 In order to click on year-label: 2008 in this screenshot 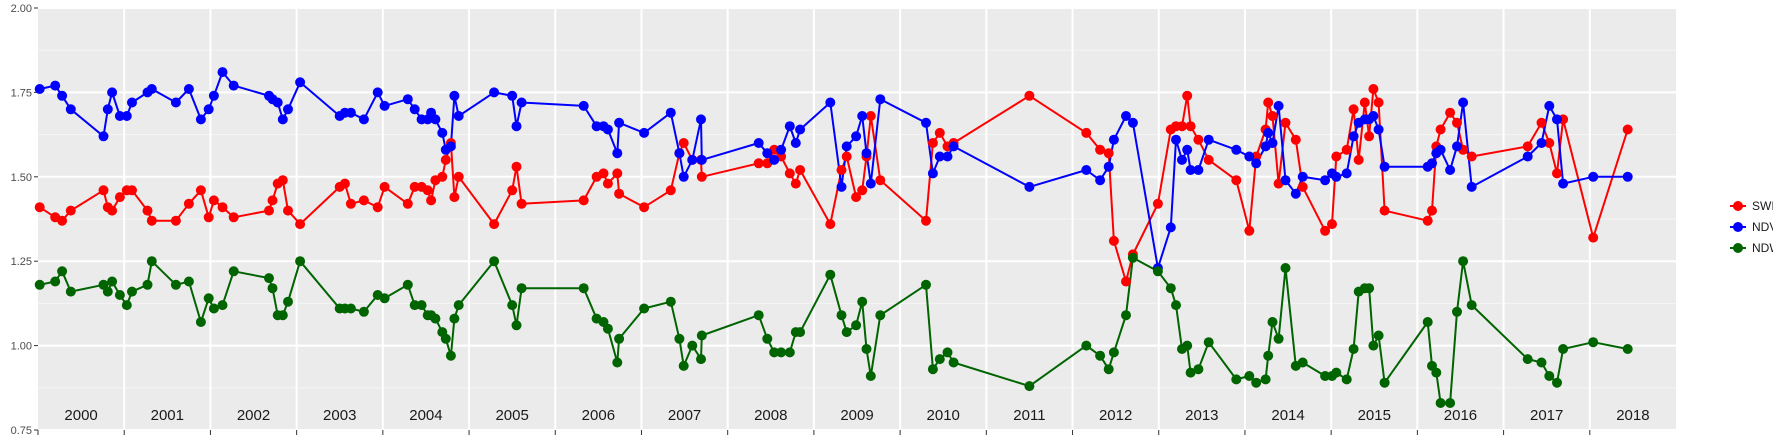, I will do `click(770, 415)`.